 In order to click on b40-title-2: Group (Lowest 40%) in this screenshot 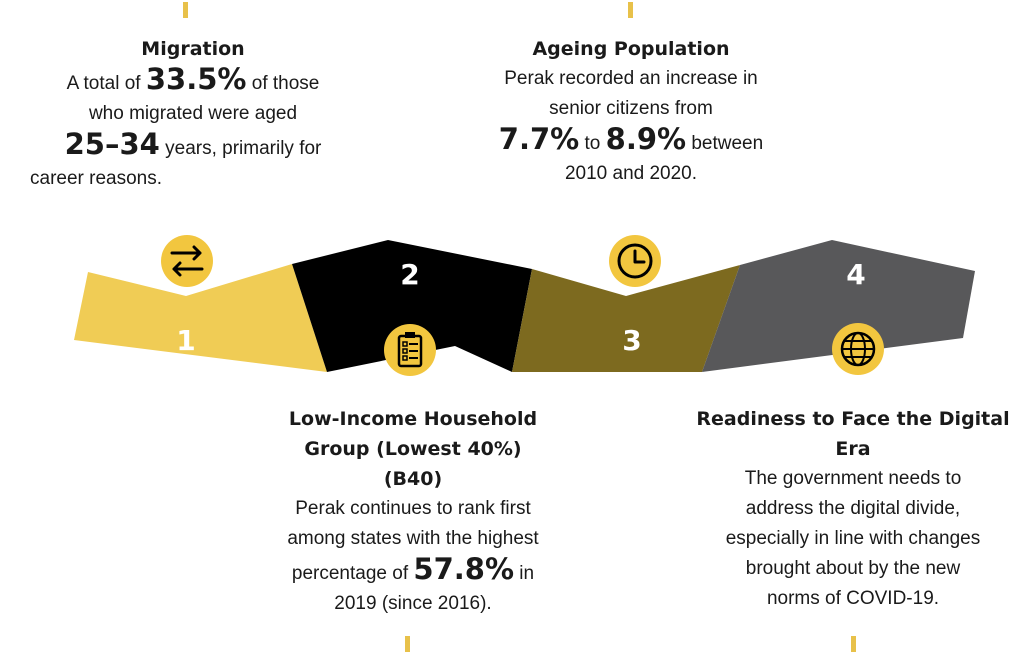, I will do `click(413, 449)`.